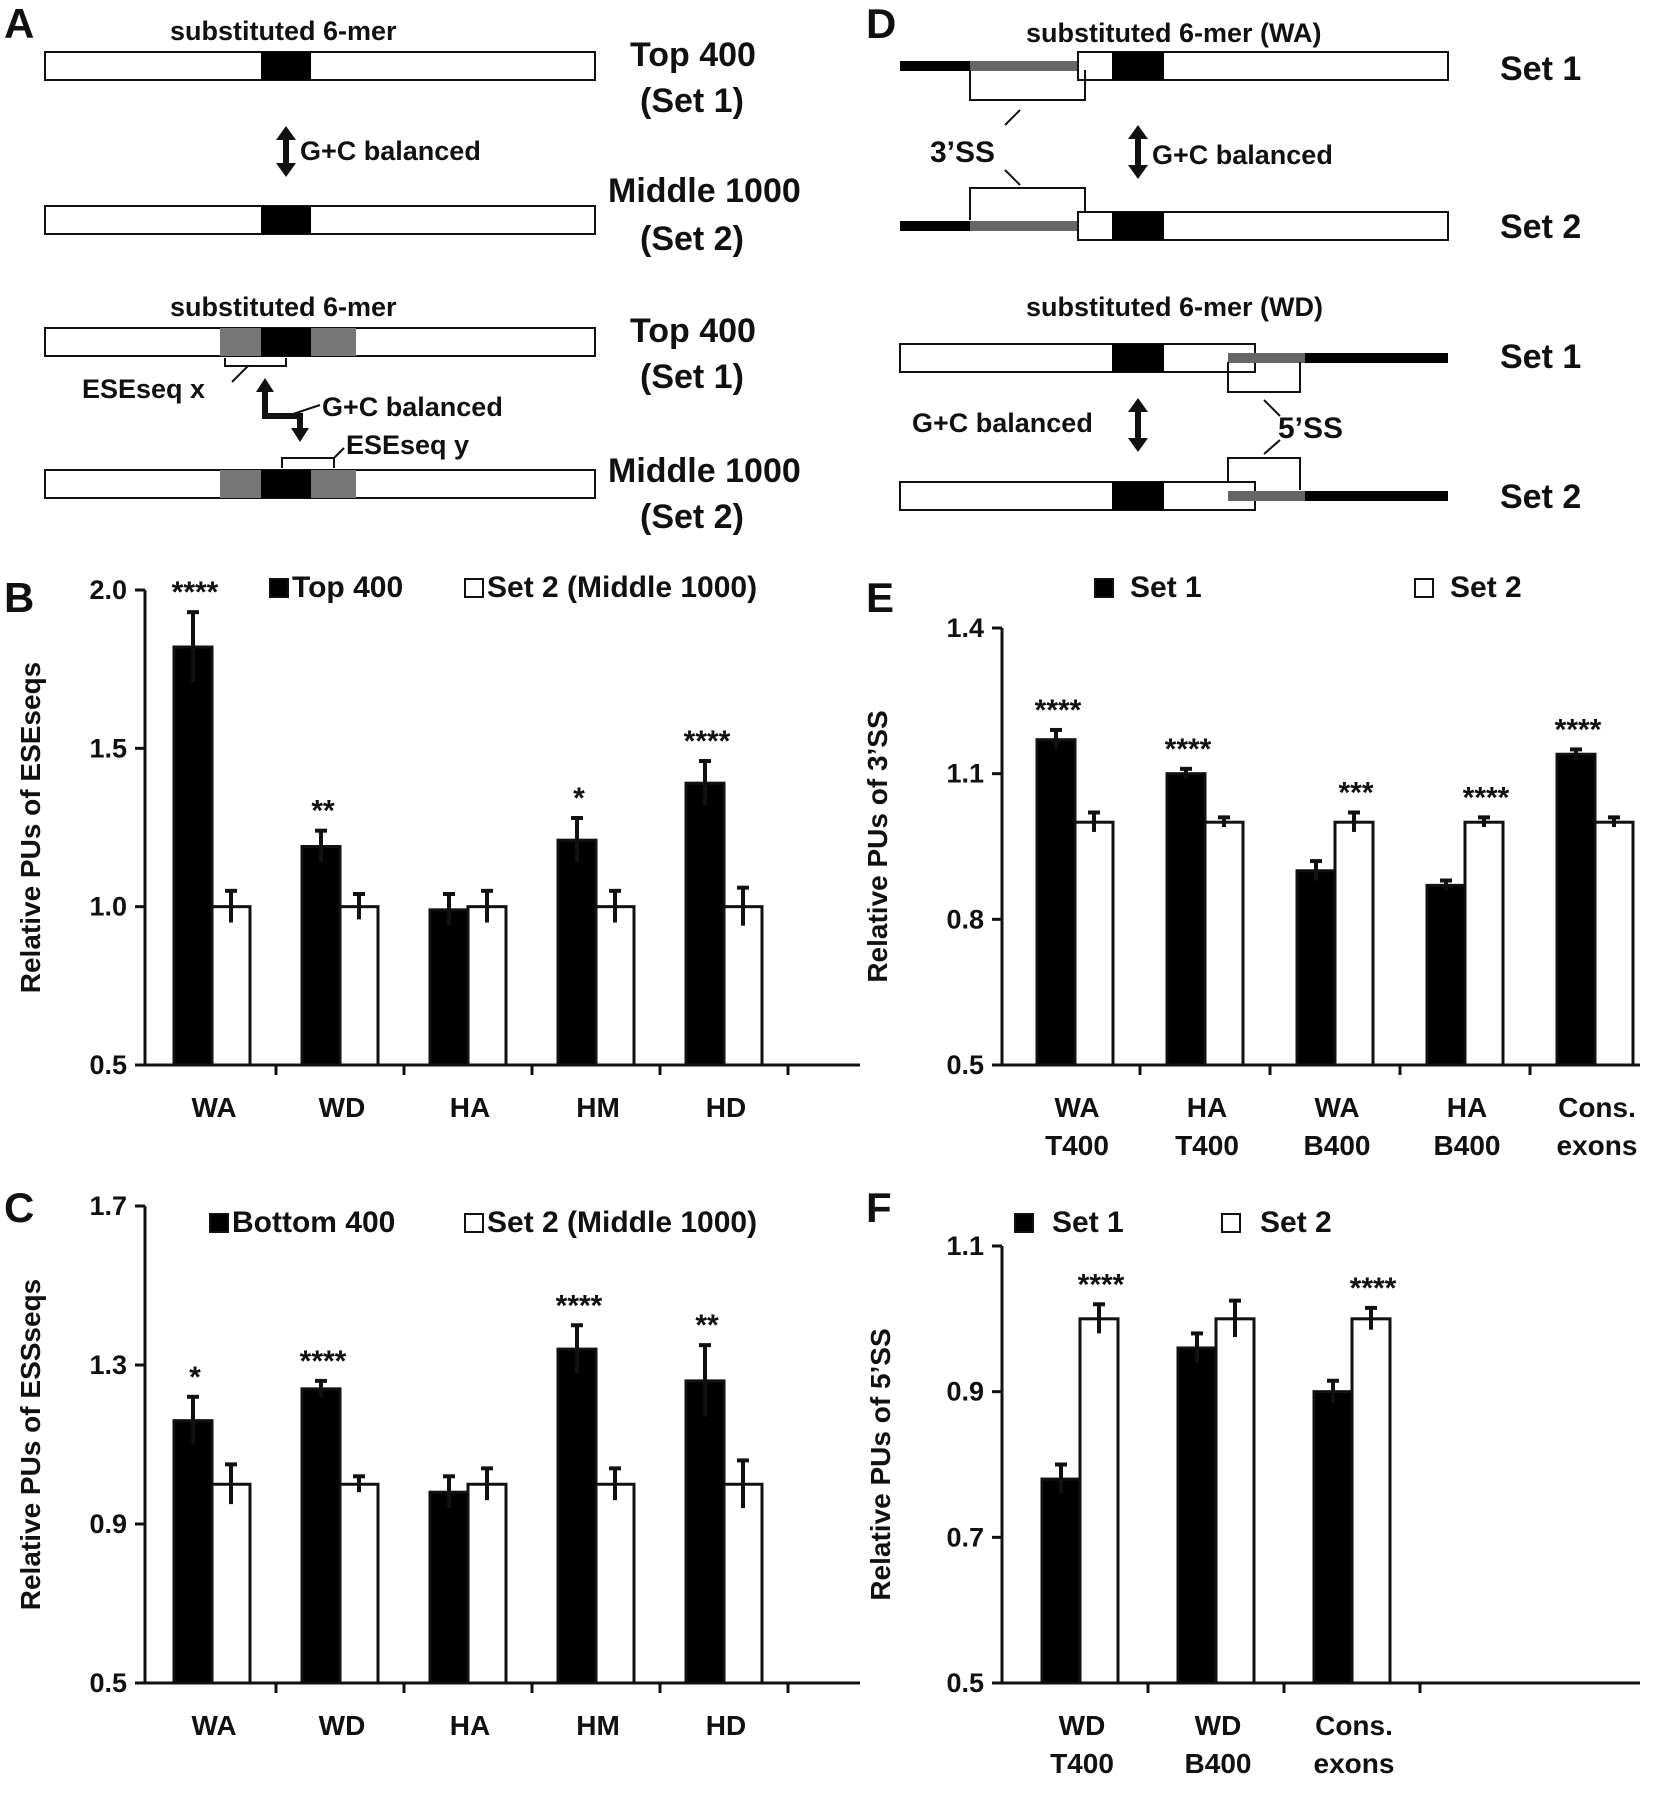  What do you see at coordinates (143, 389) in the screenshot?
I see `eseseq-x-label: ESEseq x` at bounding box center [143, 389].